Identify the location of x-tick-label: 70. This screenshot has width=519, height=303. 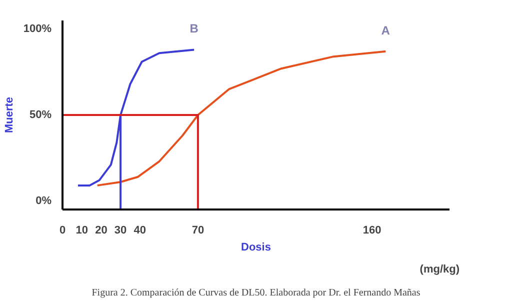
(198, 230).